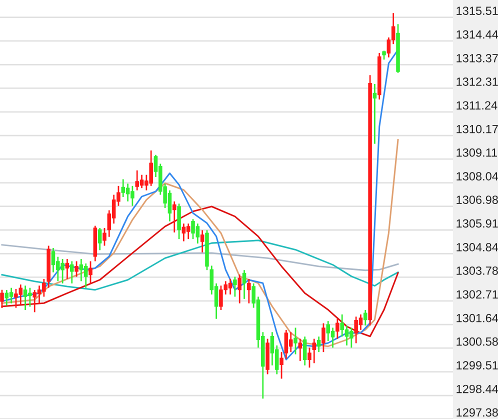  Describe the element at coordinates (477, 294) in the screenshot. I see `y-tick-label: 1302.71` at that location.